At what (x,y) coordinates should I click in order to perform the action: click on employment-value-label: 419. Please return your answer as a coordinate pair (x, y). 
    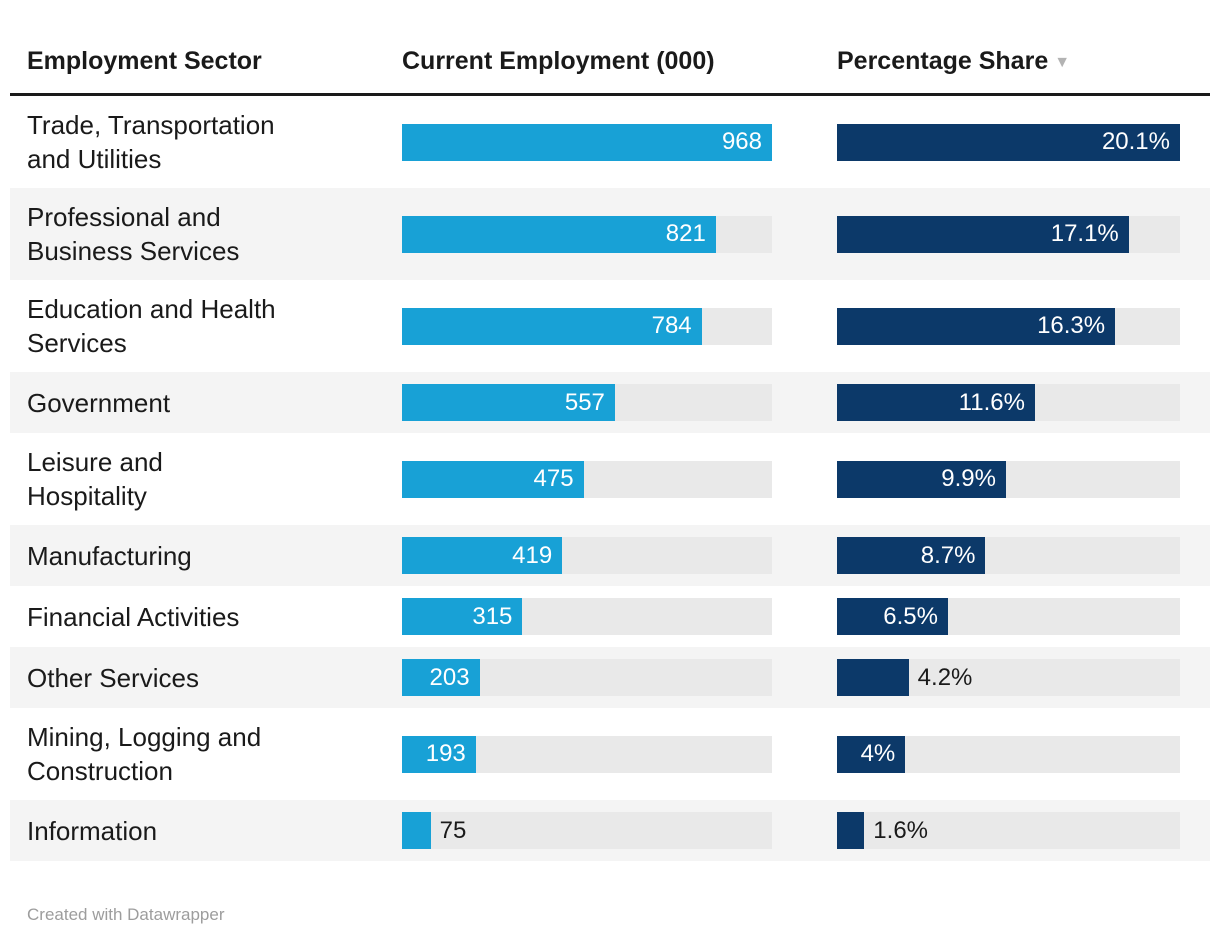
    Looking at the image, I should click on (532, 555).